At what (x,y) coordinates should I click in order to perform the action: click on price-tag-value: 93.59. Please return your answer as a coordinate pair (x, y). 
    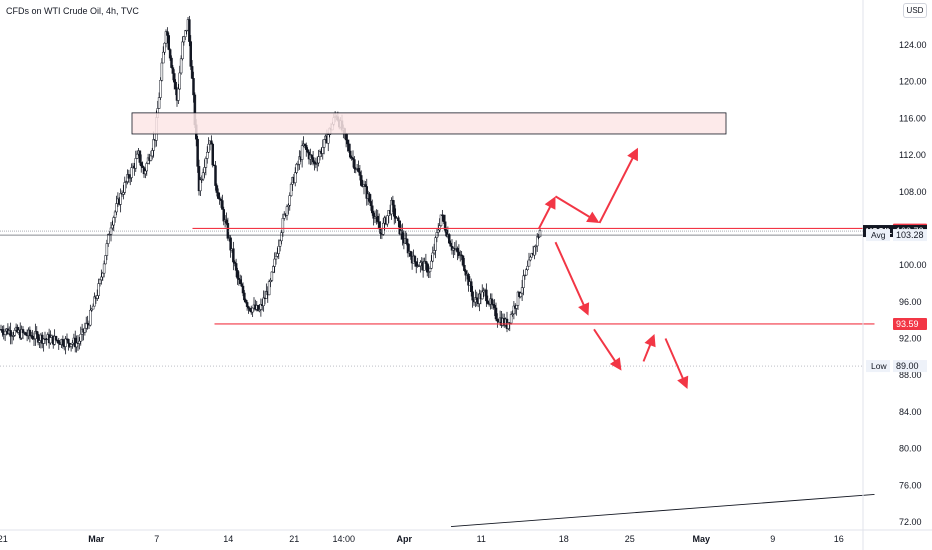
    Looking at the image, I should click on (907, 324).